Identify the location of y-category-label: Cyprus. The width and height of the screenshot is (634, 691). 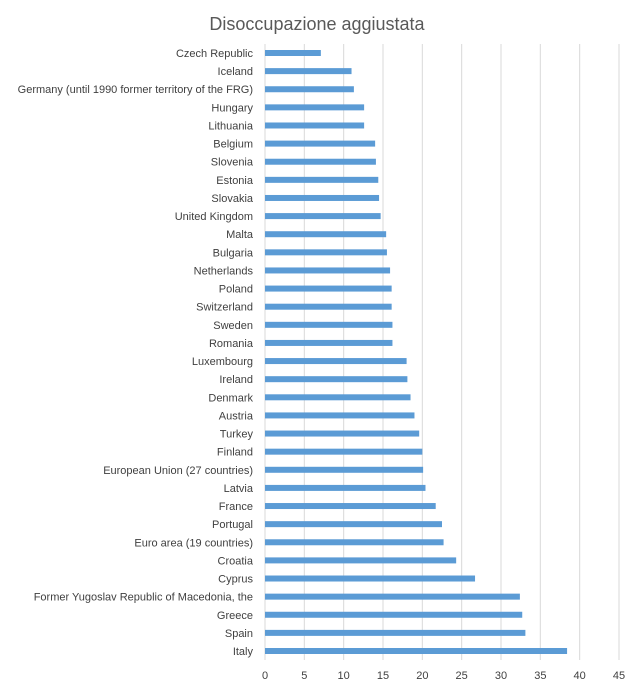
(235, 580).